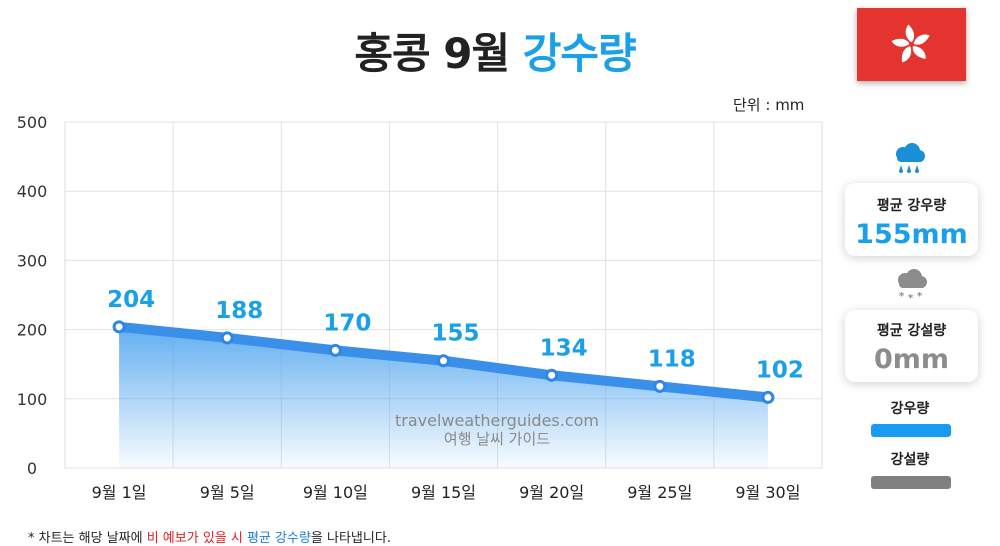 Image resolution: width=1000 pixels, height=546 pixels. Describe the element at coordinates (32, 191) in the screenshot. I see `y-tick-label: 400` at that location.